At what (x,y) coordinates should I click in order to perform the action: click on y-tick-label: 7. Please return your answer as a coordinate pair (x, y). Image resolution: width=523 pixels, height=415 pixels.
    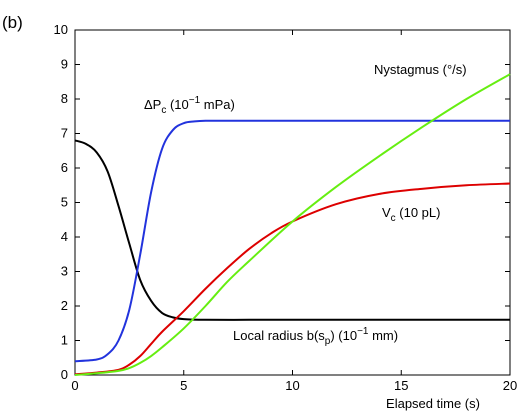
    Looking at the image, I should click on (64, 133).